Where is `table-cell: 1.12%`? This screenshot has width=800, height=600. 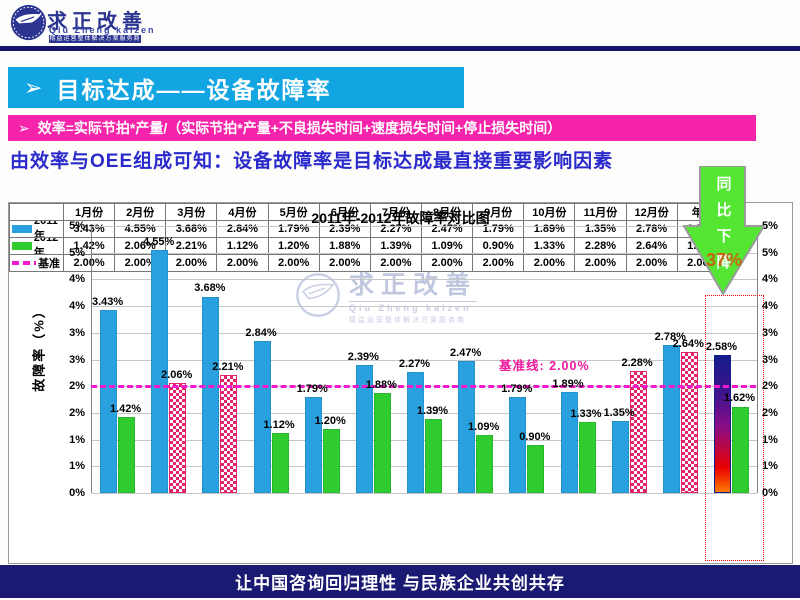
table-cell: 1.12% is located at coordinates (243, 246).